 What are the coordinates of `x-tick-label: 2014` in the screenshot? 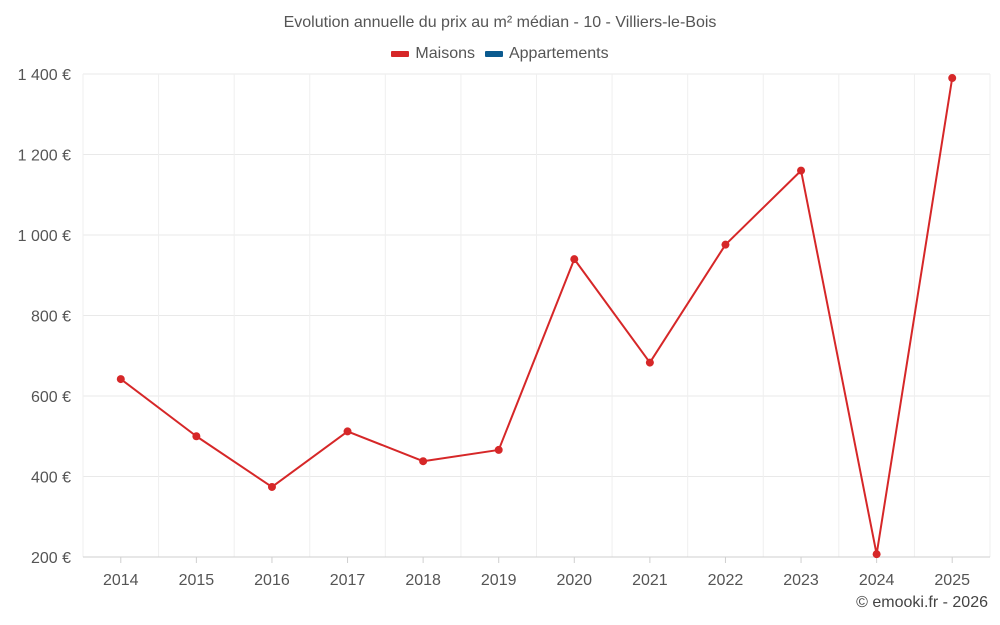 It's located at (121, 580).